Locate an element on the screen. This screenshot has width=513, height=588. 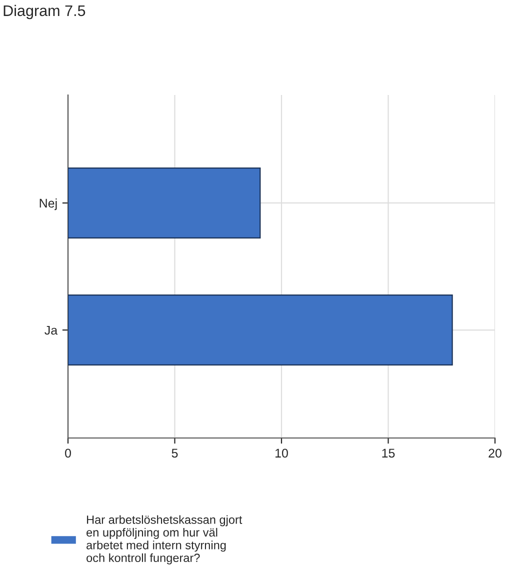
x-tick-label: 10 is located at coordinates (282, 453).